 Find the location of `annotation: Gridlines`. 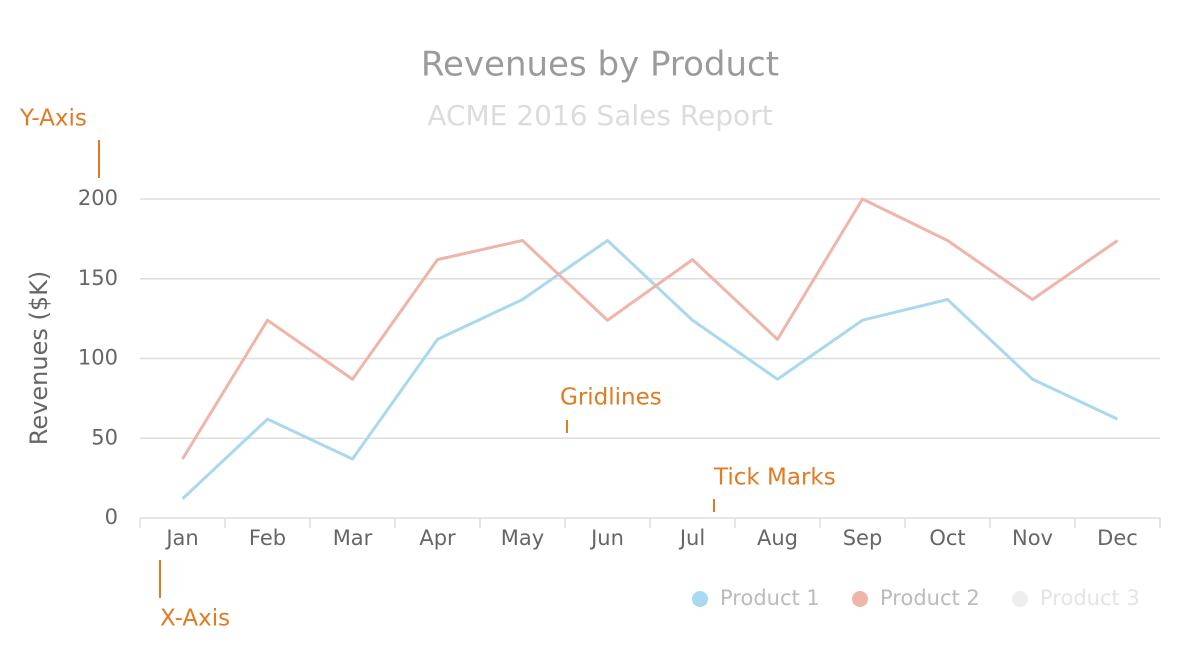

annotation: Gridlines is located at coordinates (611, 398).